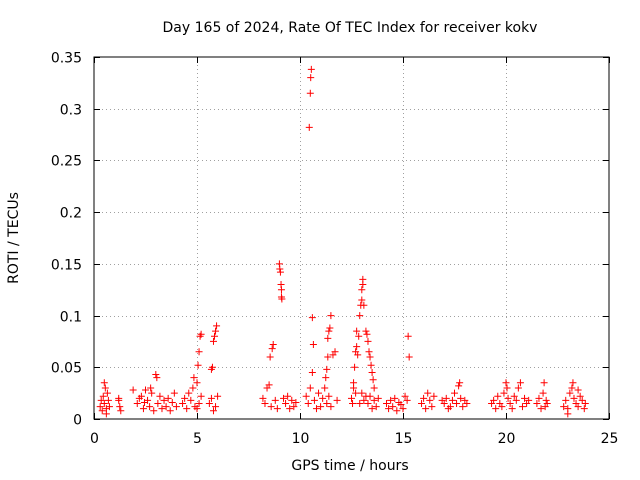  I want to click on y-tick-label: 0.25, so click(66, 162).